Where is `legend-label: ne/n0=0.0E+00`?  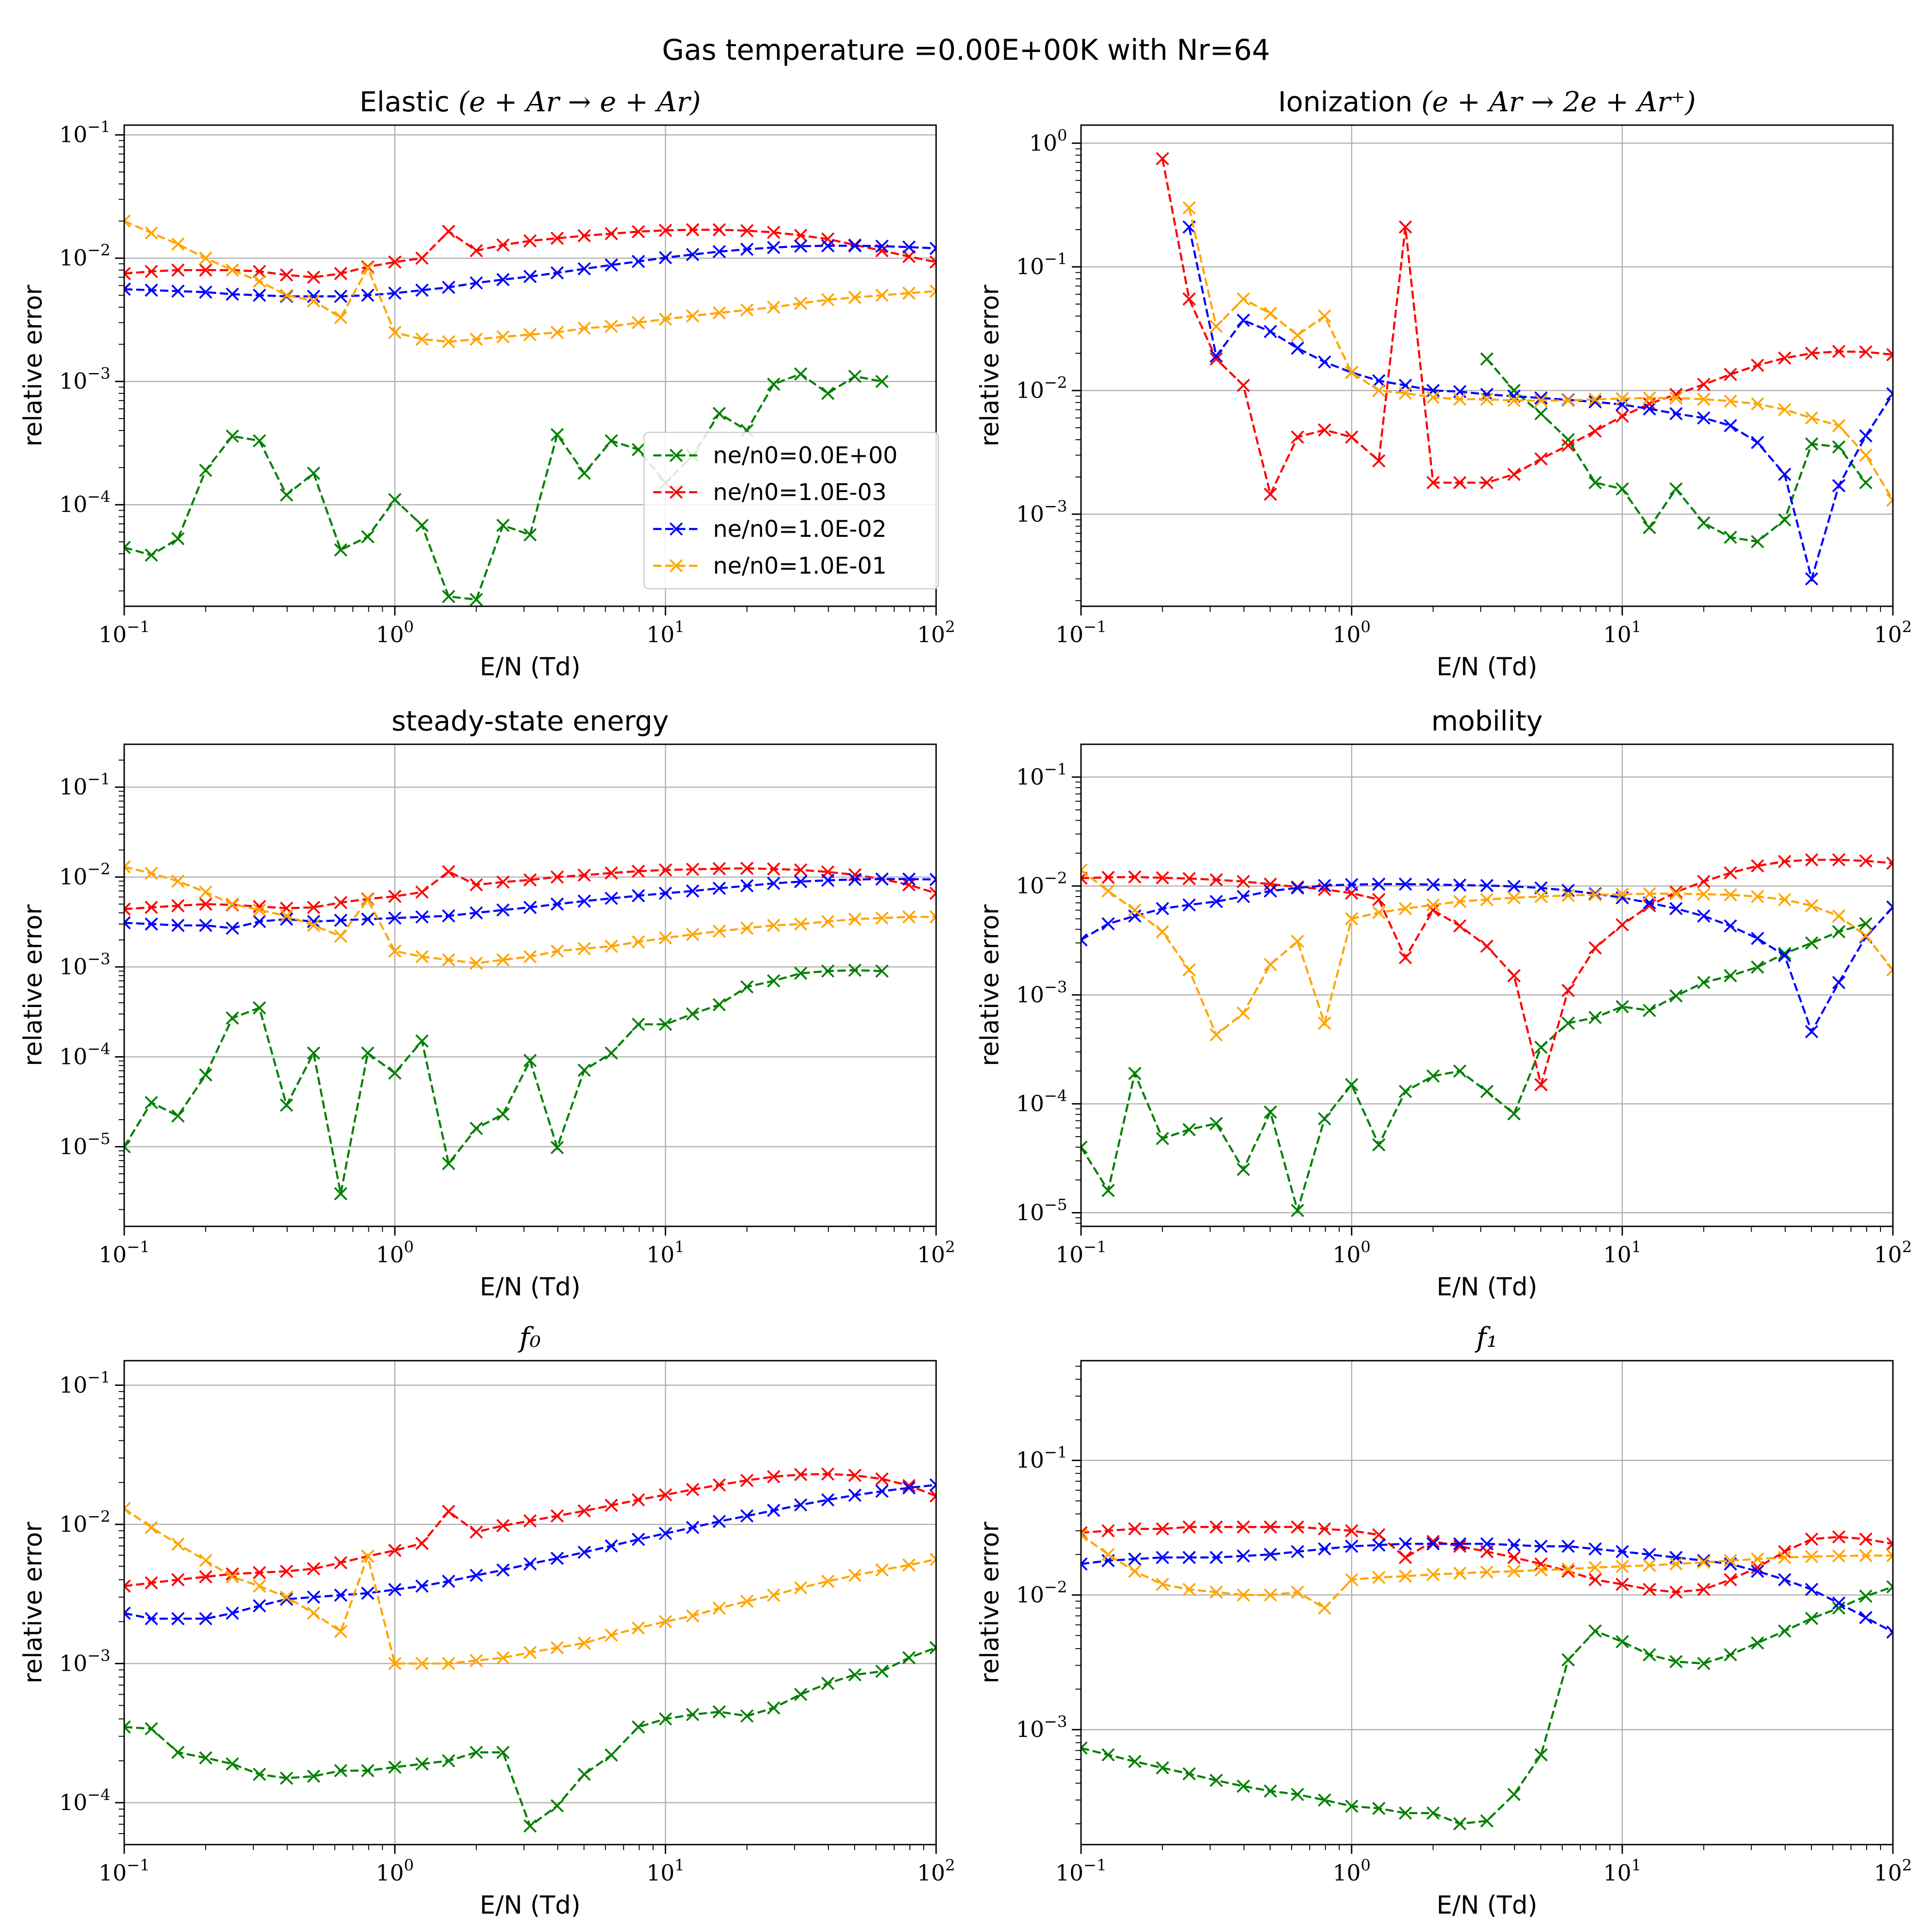 legend-label: ne/n0=0.0E+00 is located at coordinates (805, 455).